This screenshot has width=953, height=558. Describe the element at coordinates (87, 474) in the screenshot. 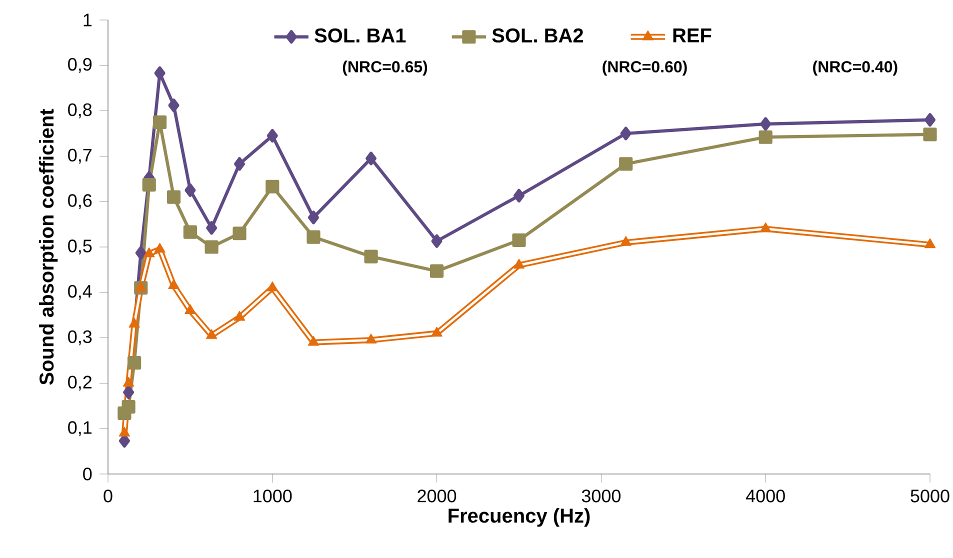

I see `y-tick-label: 0` at that location.